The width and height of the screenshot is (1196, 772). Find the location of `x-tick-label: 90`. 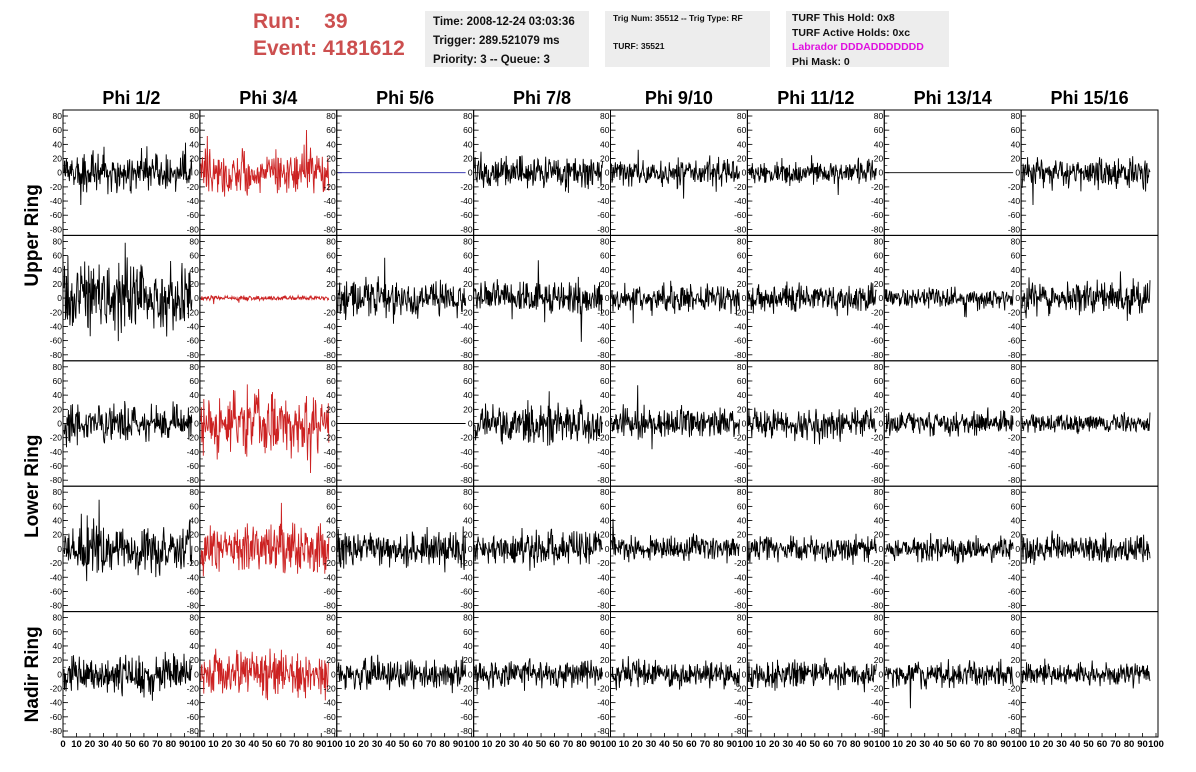

x-tick-label: 90 is located at coordinates (184, 744).